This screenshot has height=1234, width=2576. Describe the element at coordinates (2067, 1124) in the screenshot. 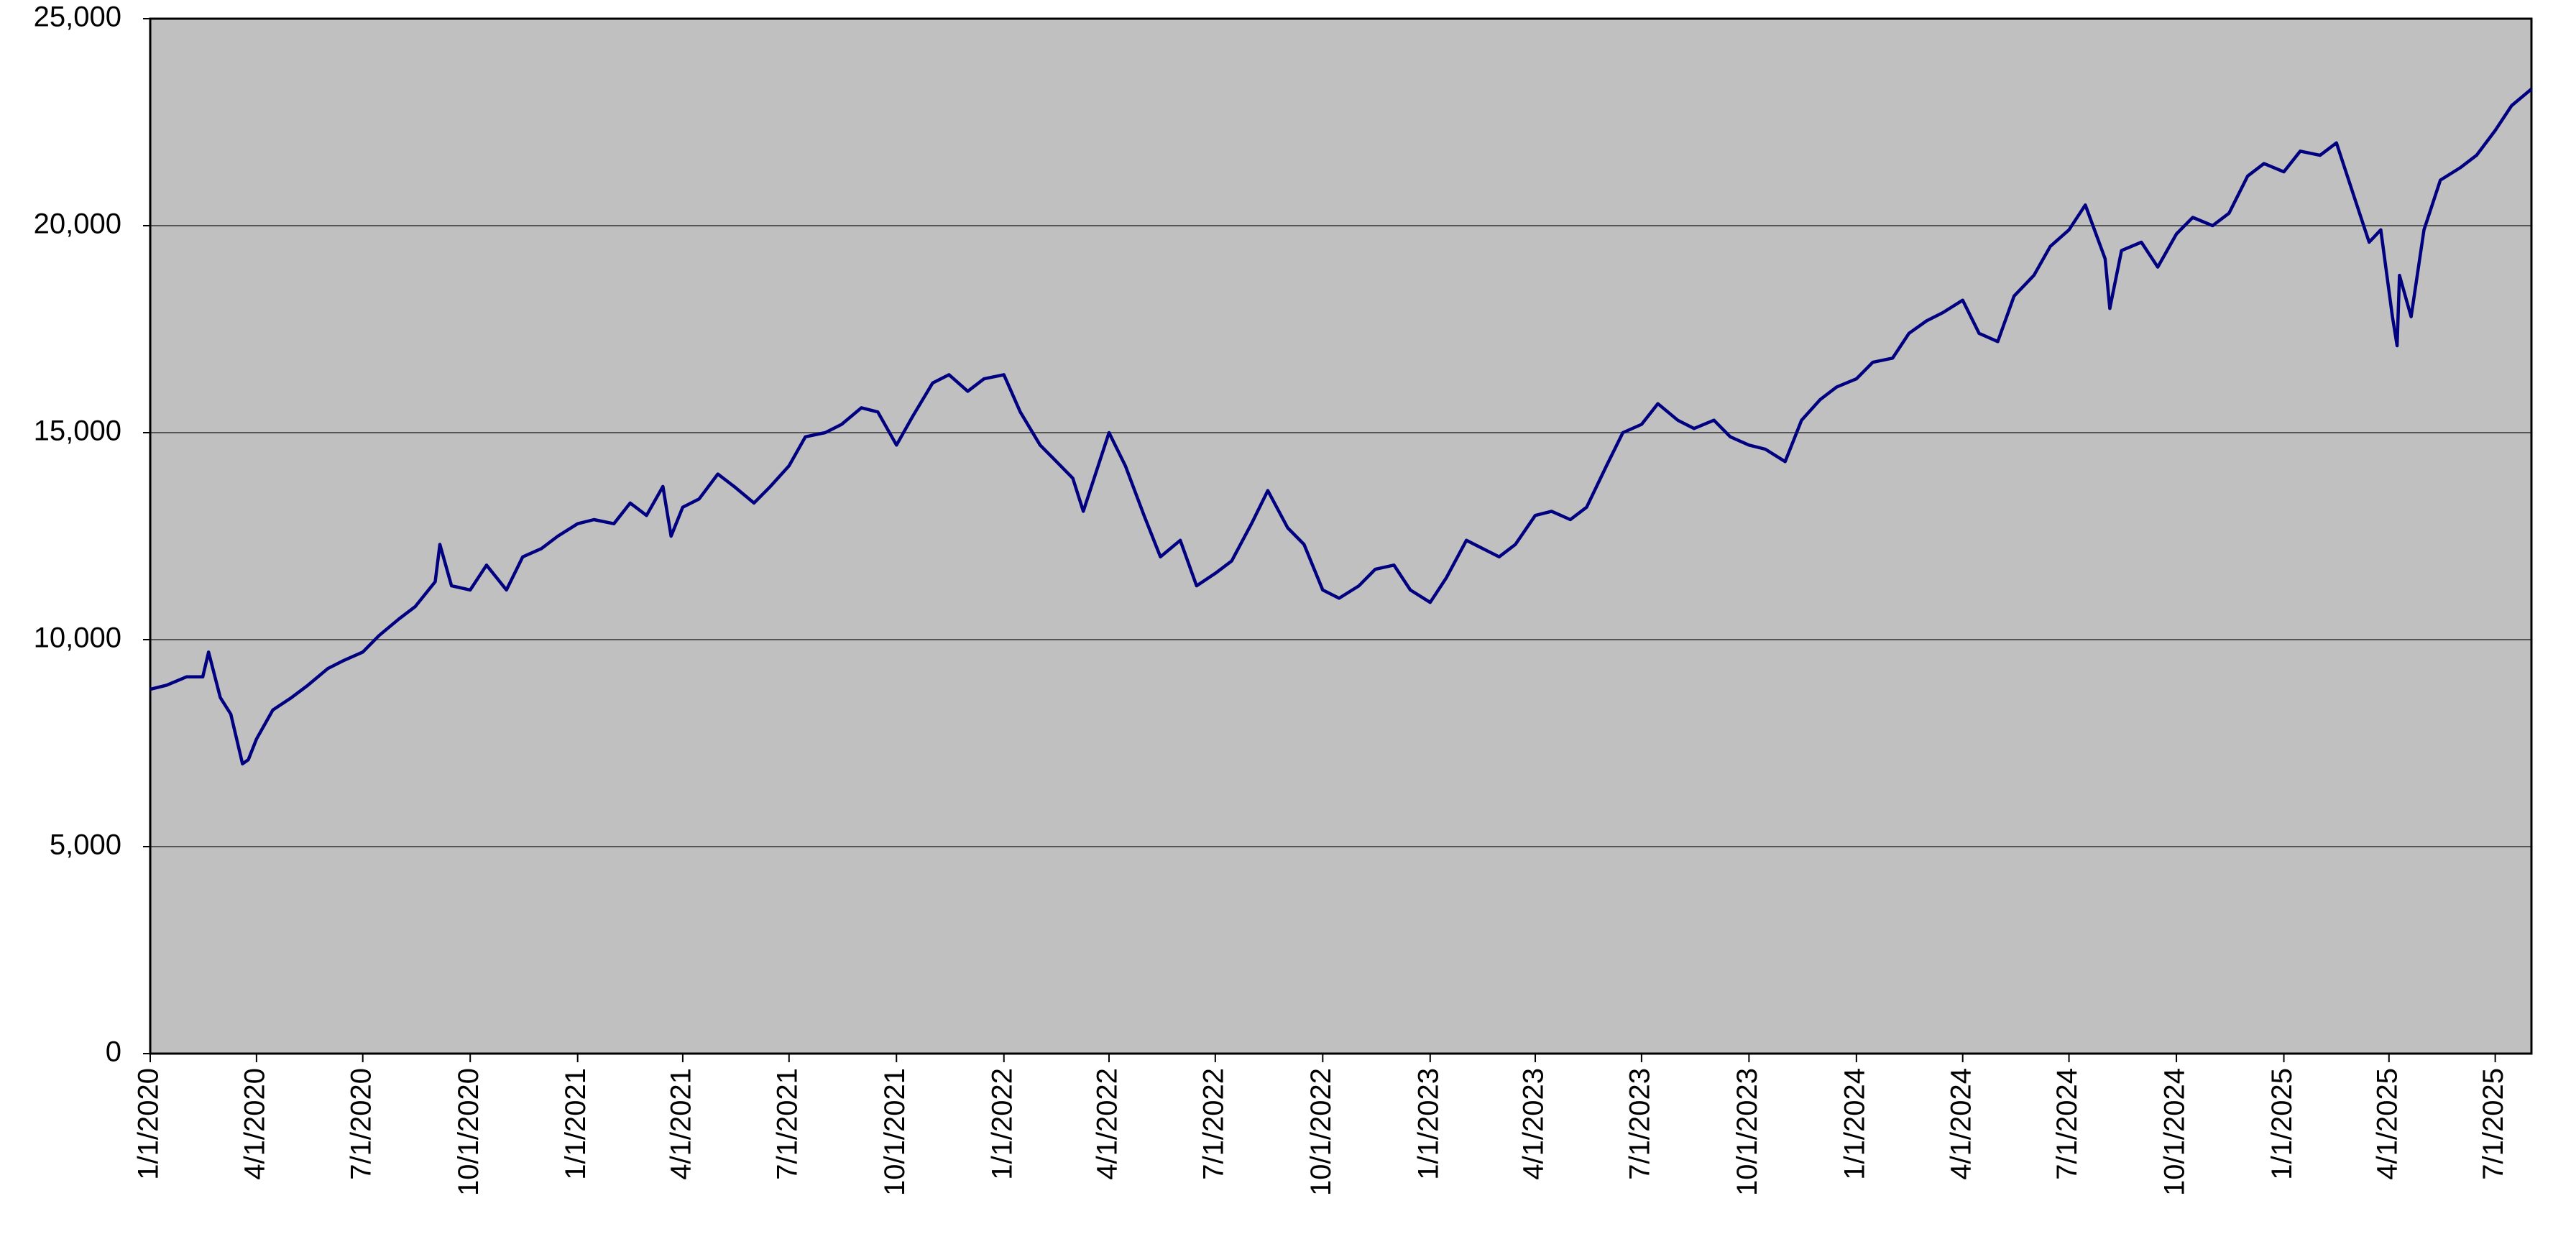

I see `x-tick-label: 7/1/2024` at that location.